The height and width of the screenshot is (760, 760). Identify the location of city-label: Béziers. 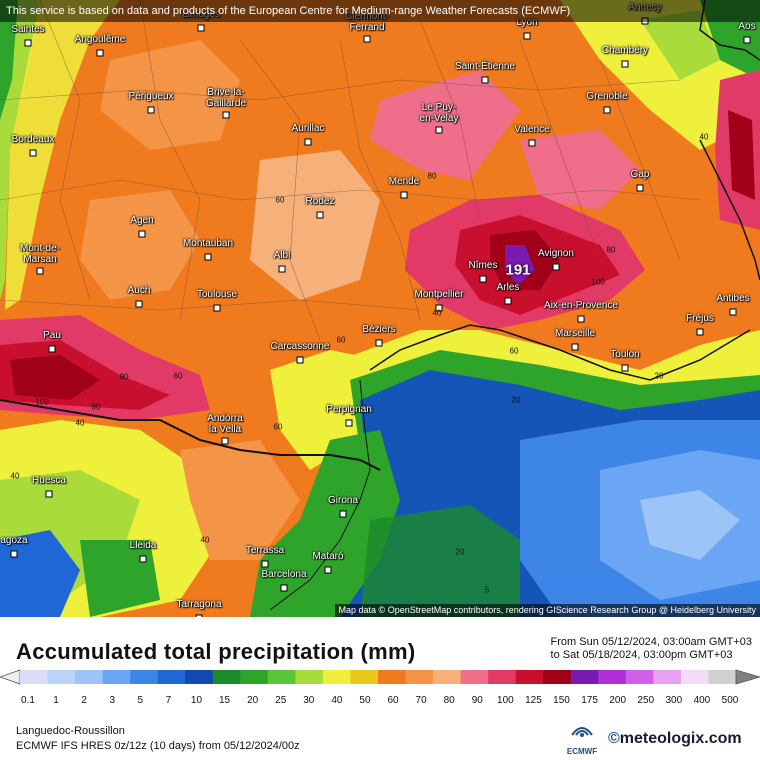
(379, 329).